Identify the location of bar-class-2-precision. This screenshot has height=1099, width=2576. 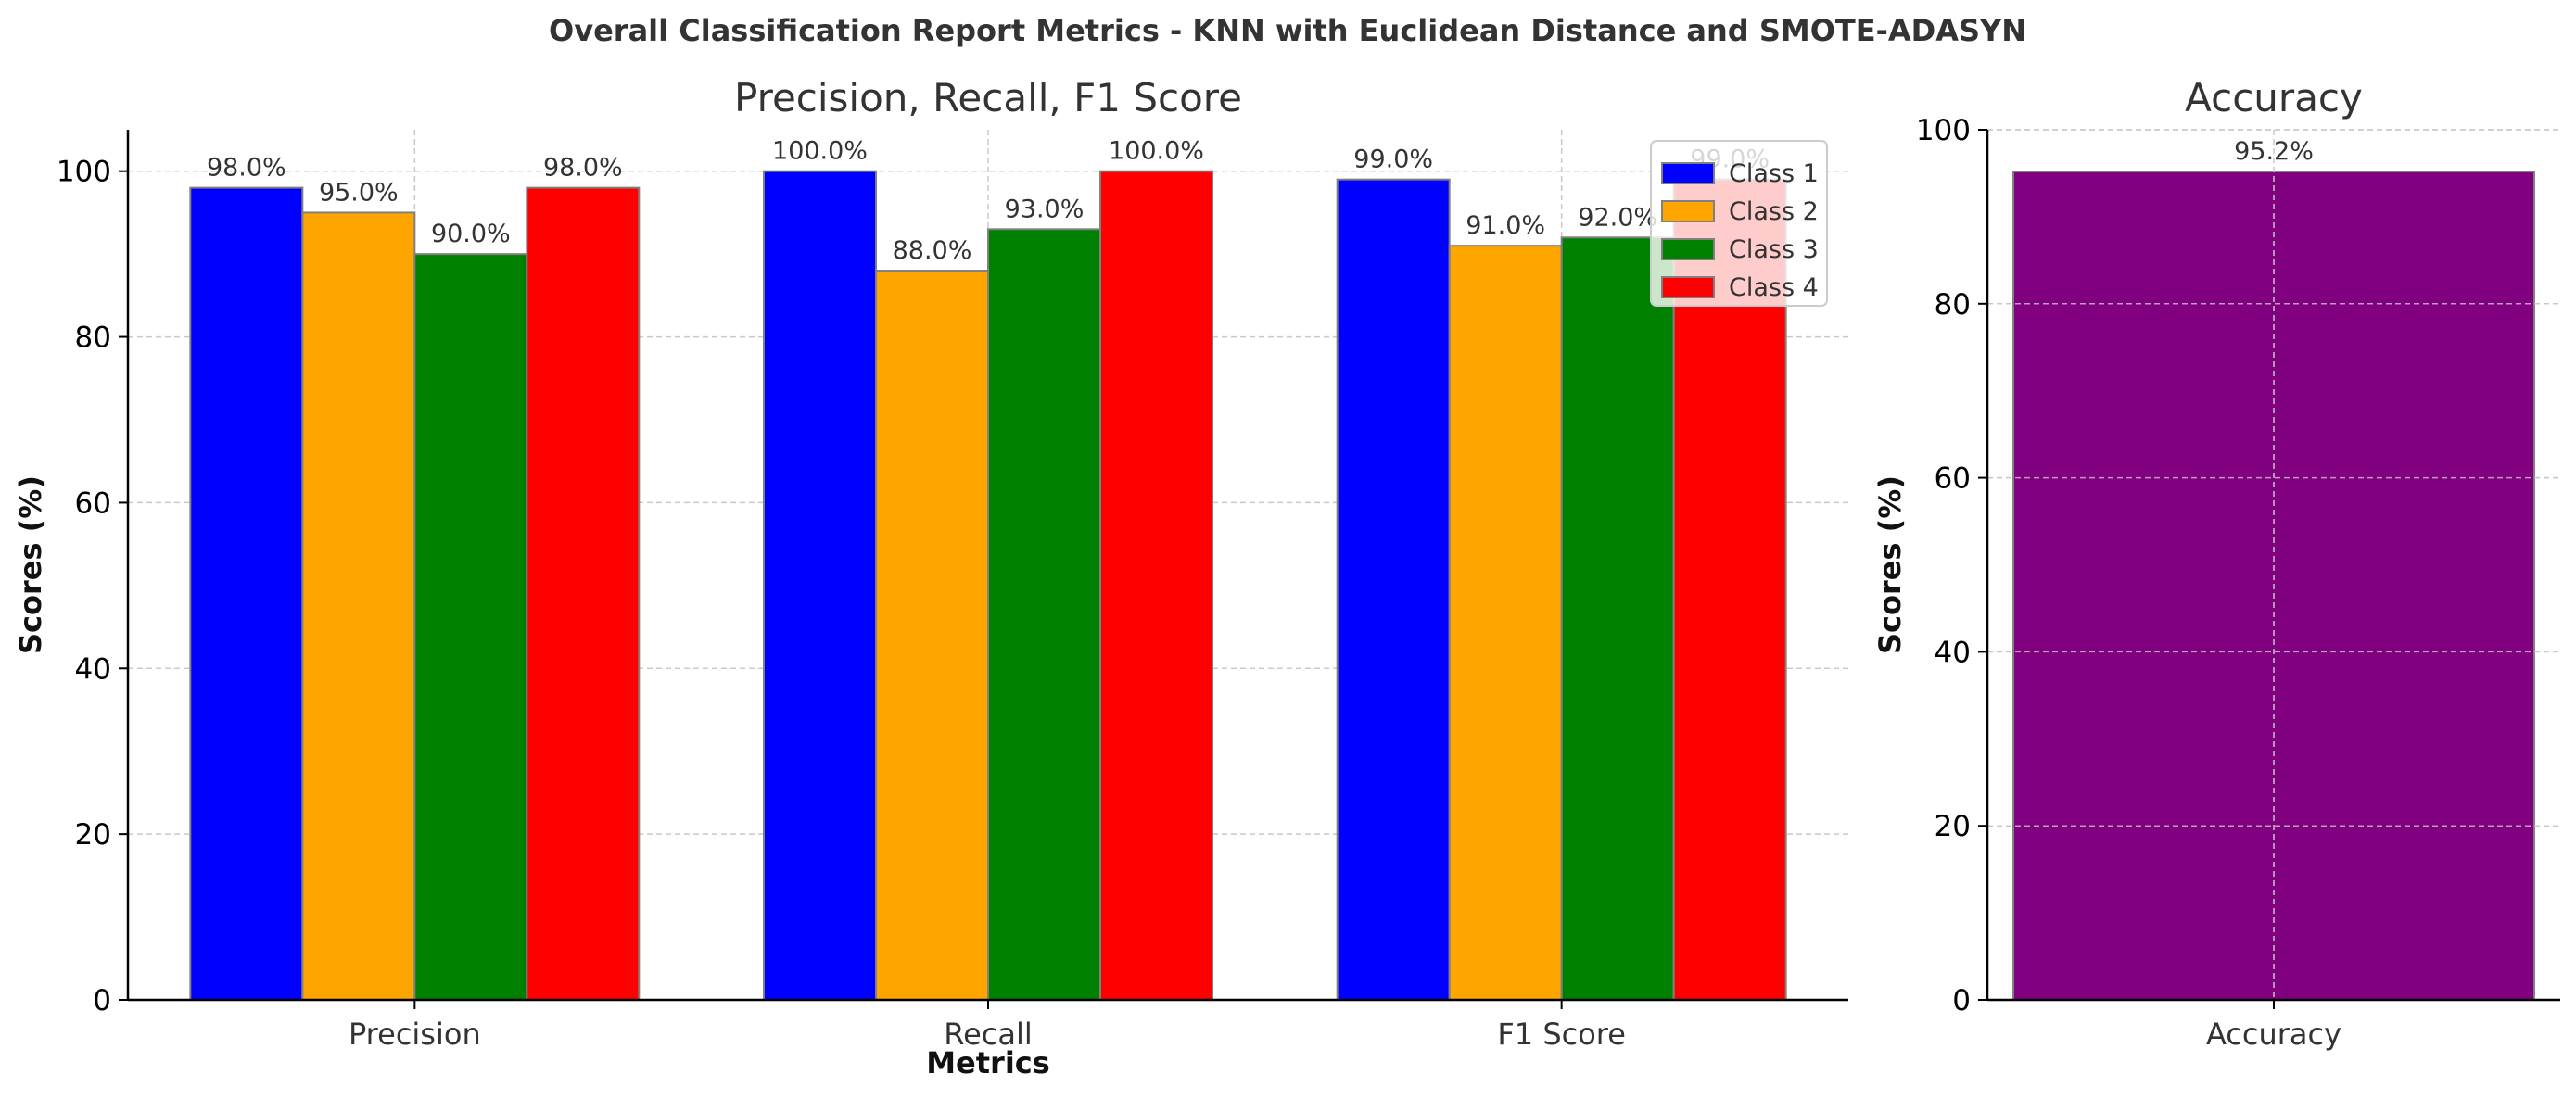
(359, 606).